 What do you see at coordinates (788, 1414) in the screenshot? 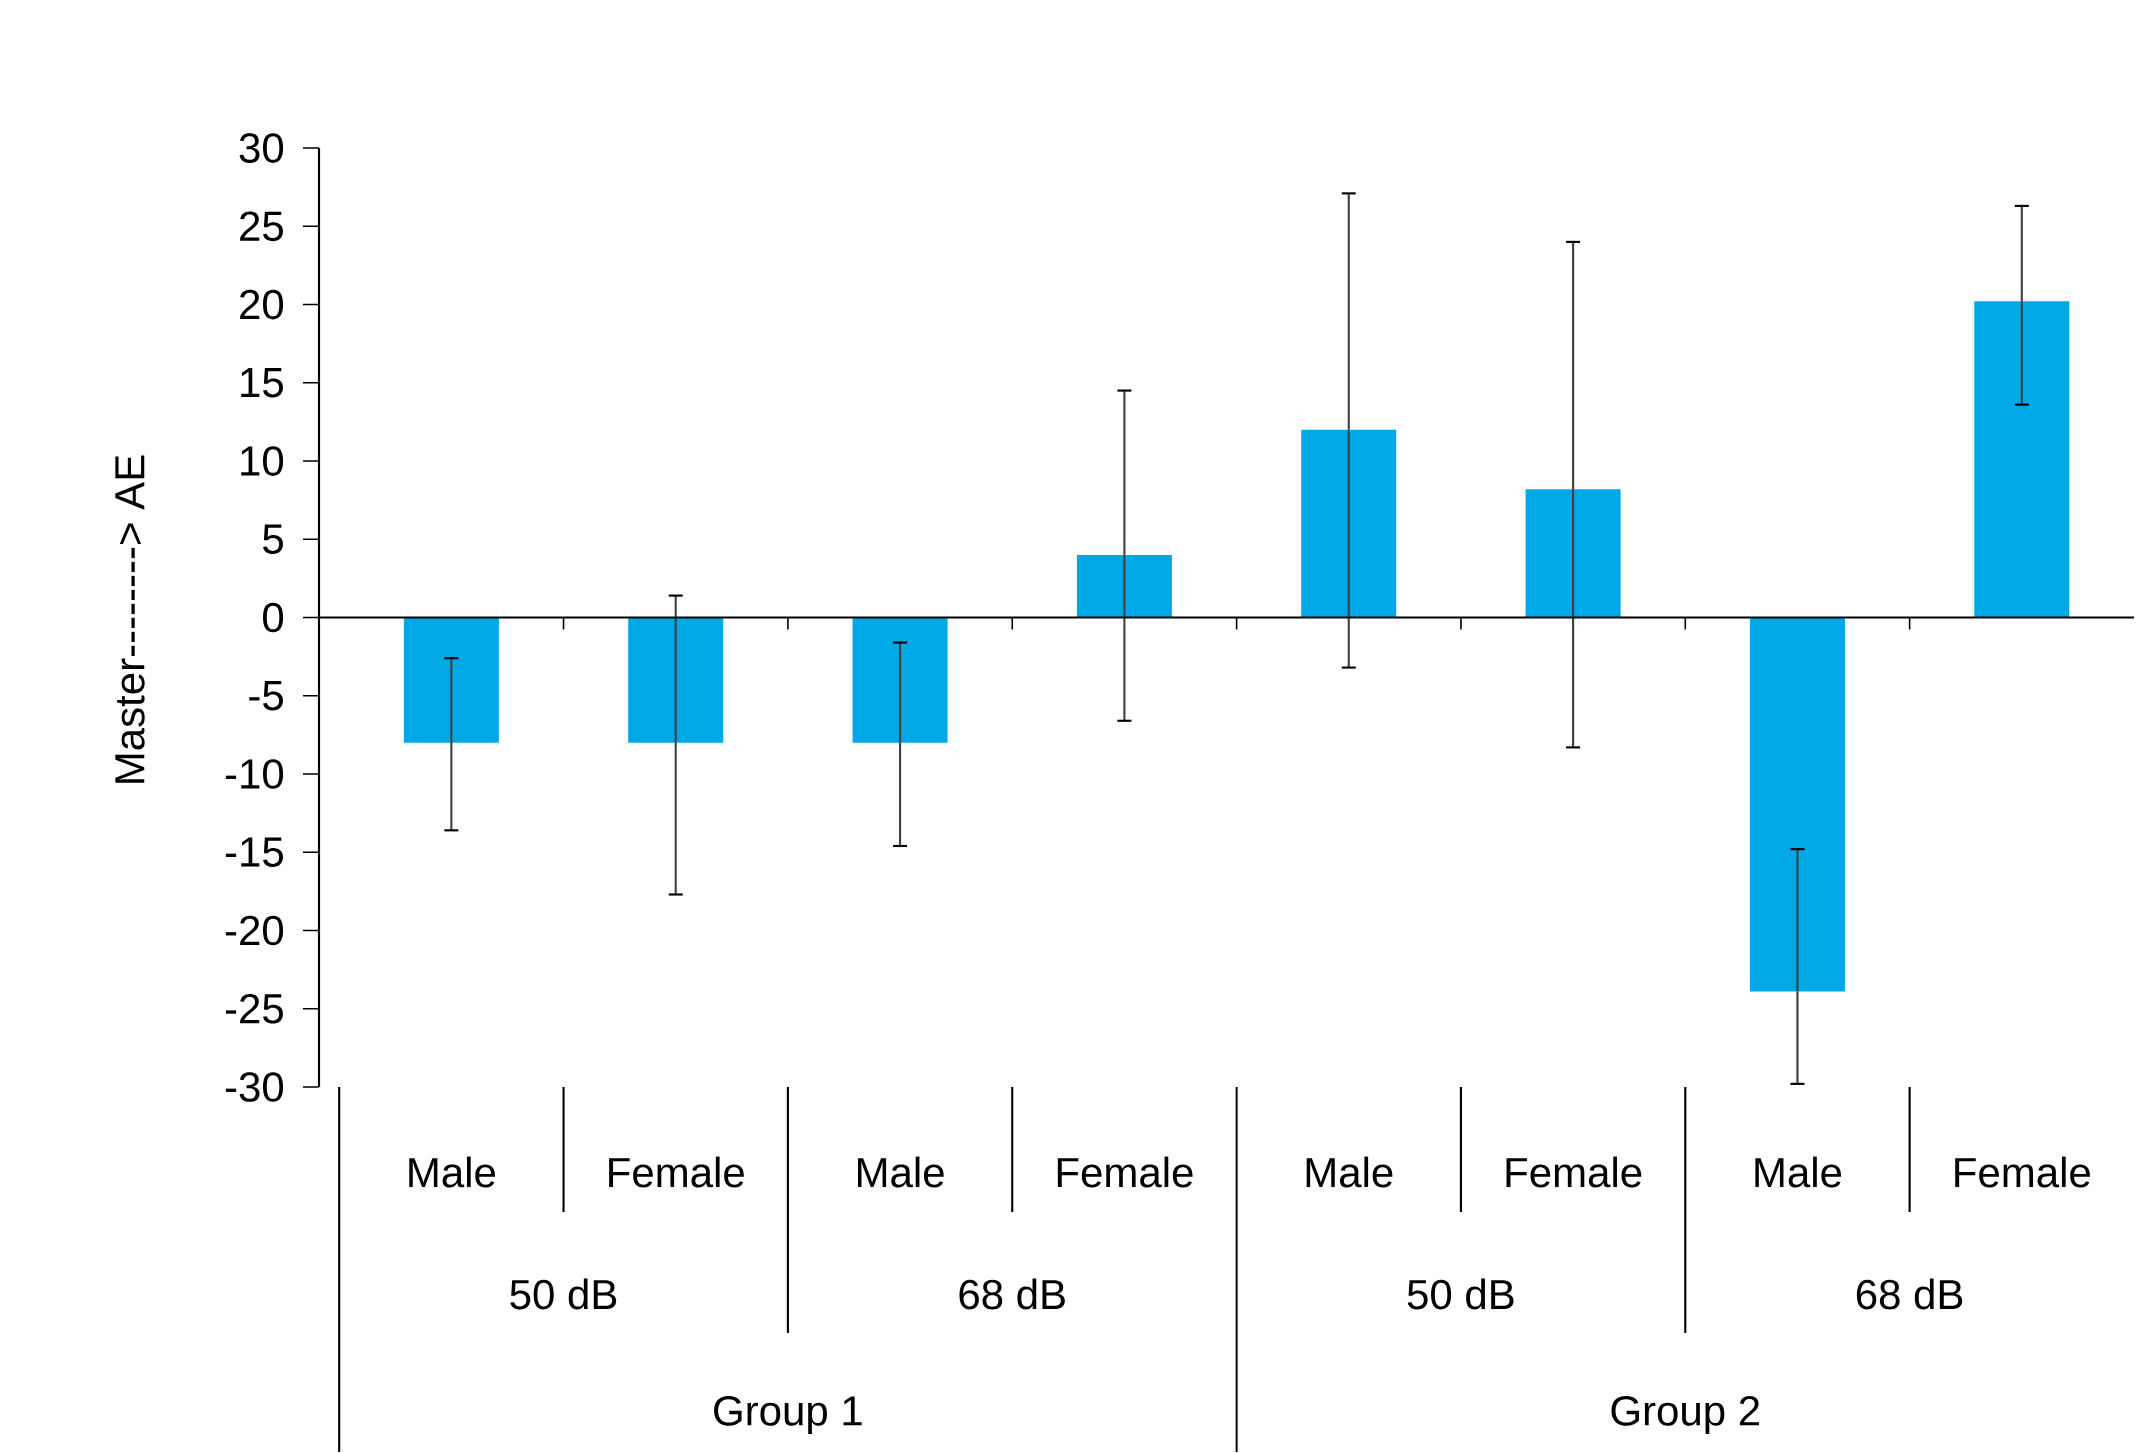
I see `text: Group 1` at bounding box center [788, 1414].